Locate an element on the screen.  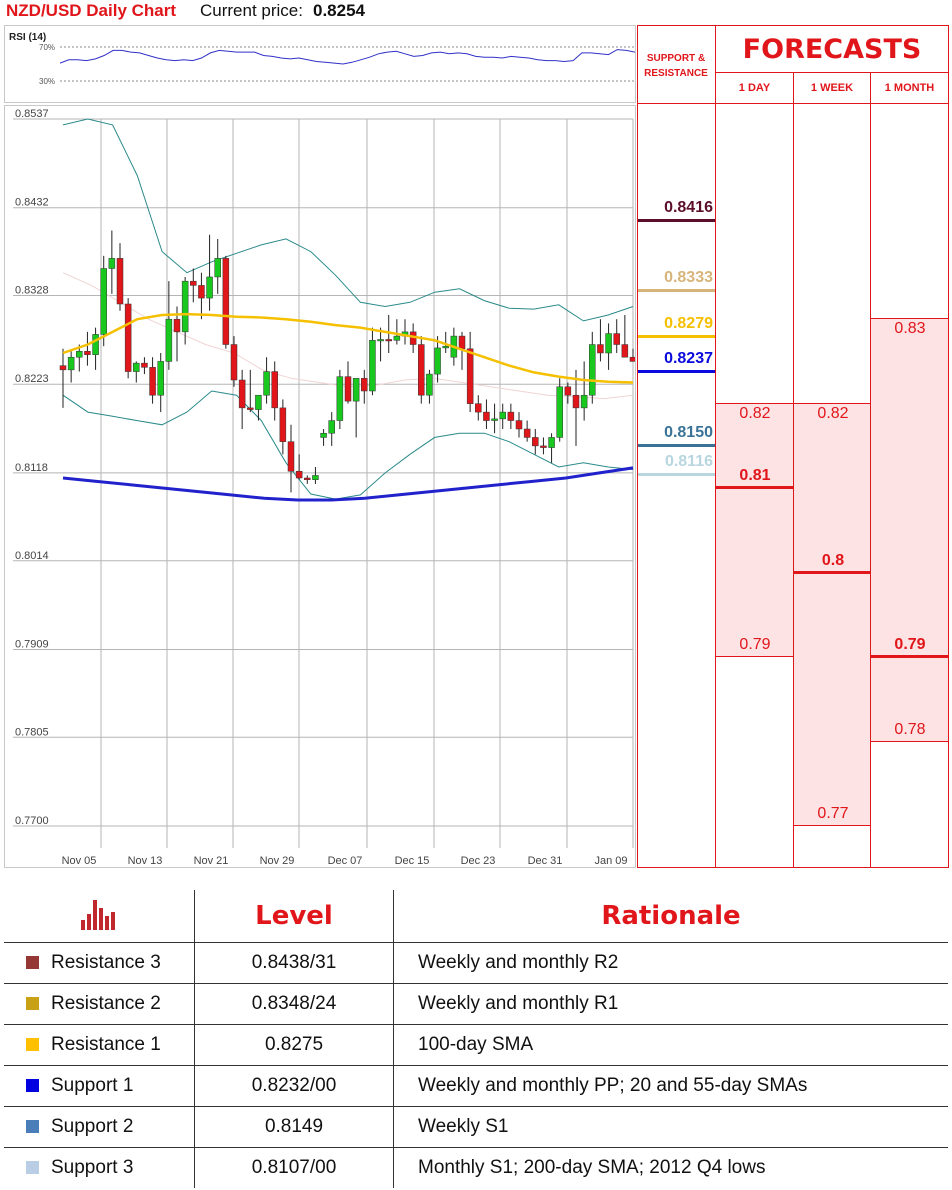
x-tick-label: Nov 29 is located at coordinates (277, 861).